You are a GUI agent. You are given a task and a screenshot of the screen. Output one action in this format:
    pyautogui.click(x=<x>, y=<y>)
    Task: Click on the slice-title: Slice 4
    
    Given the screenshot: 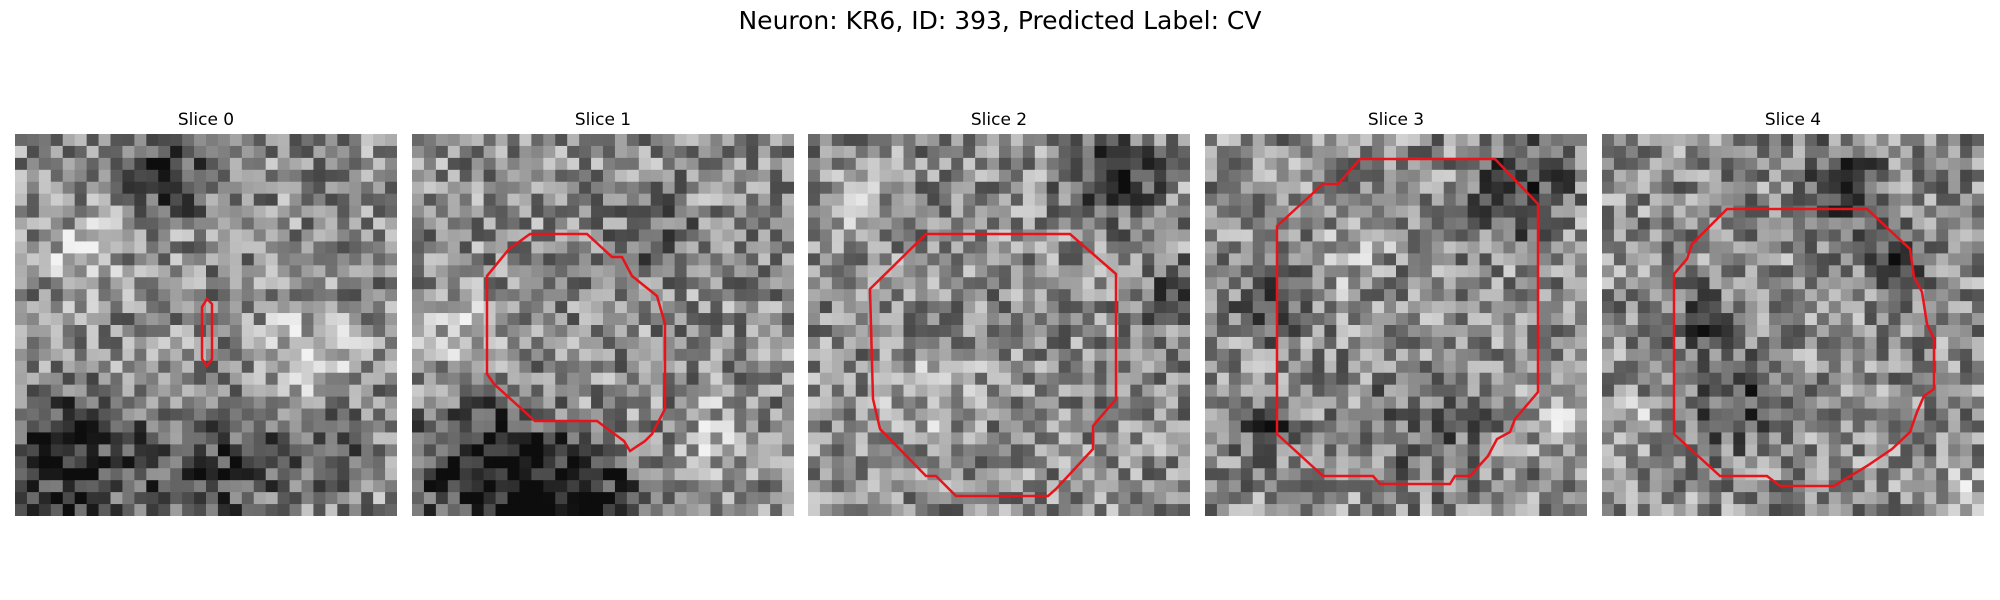 What is the action you would take?
    pyautogui.click(x=1793, y=120)
    